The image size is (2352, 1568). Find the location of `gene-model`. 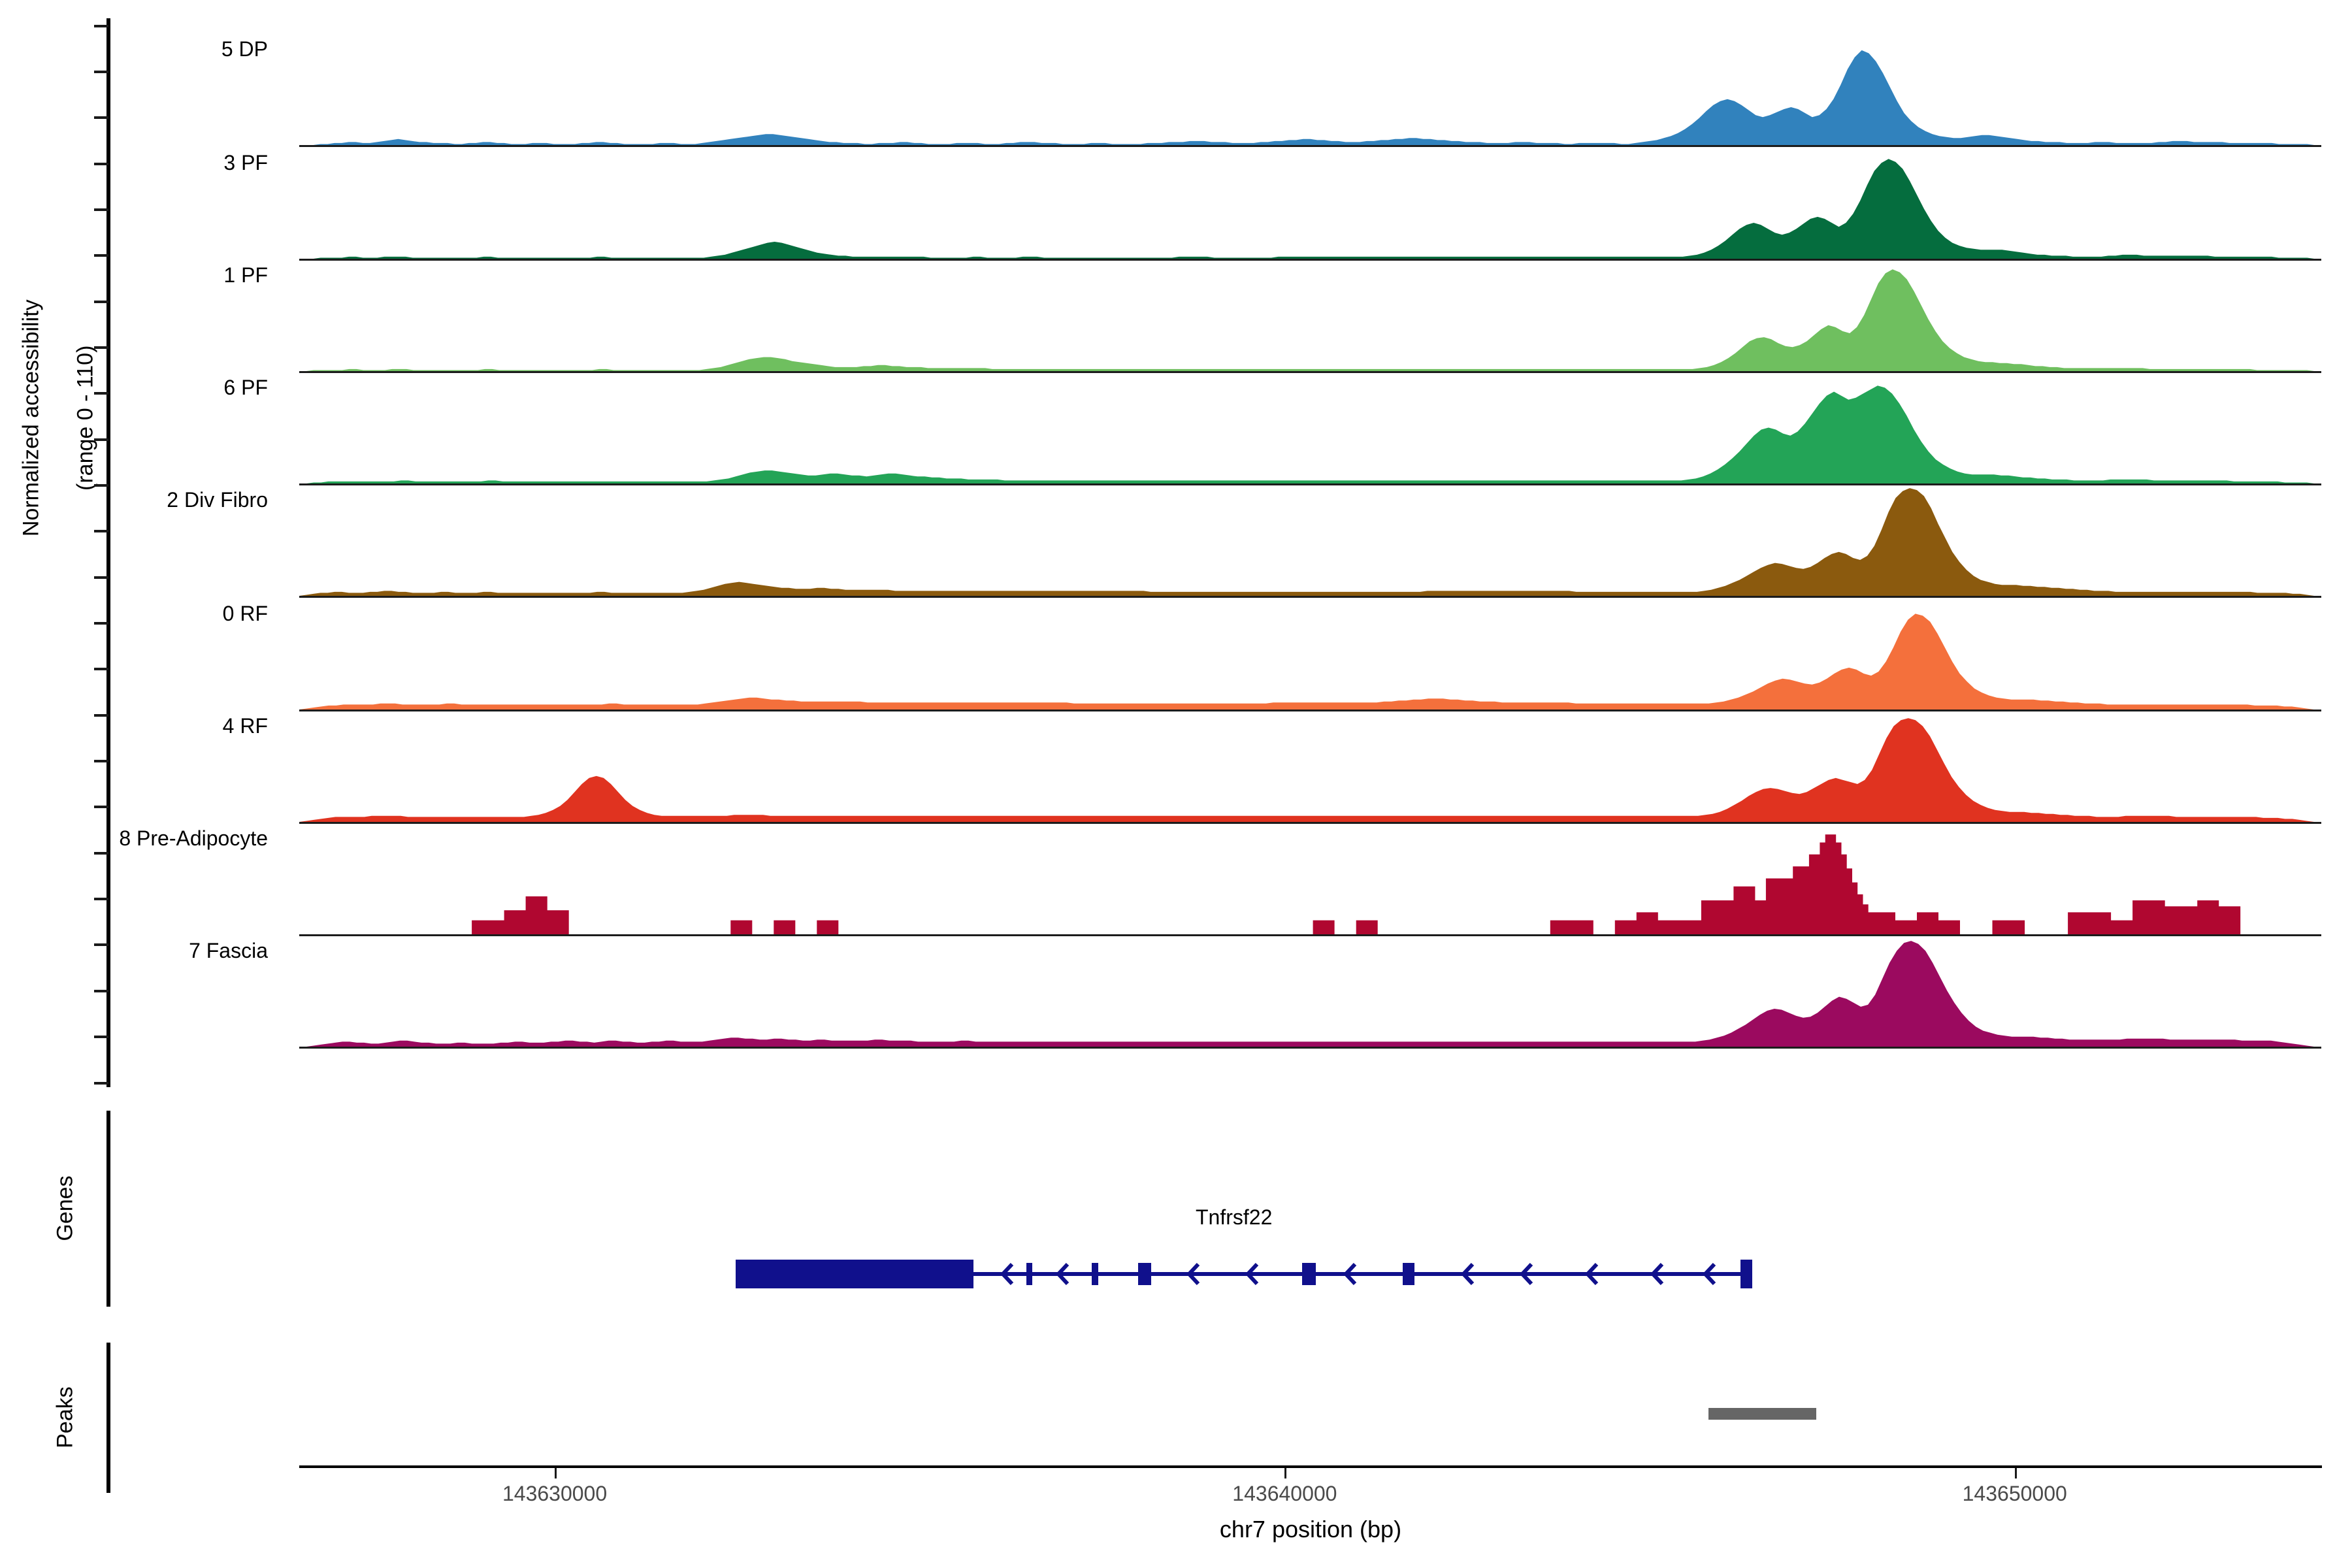

gene-model is located at coordinates (1176, 1274).